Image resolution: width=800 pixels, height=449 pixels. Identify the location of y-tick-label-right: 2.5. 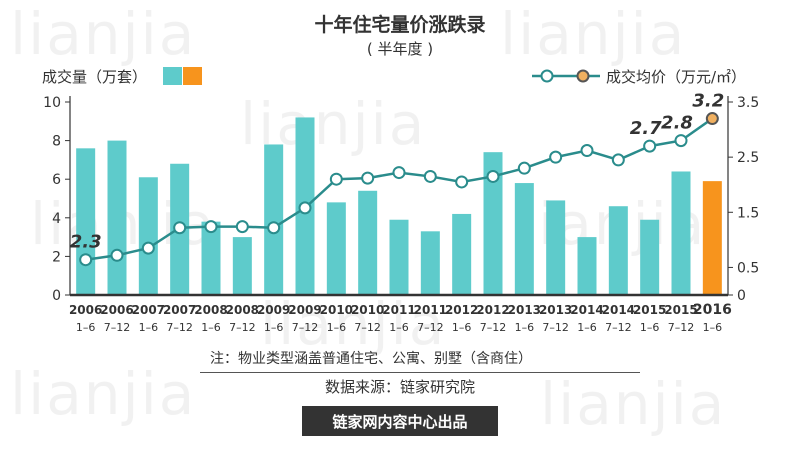
(748, 158).